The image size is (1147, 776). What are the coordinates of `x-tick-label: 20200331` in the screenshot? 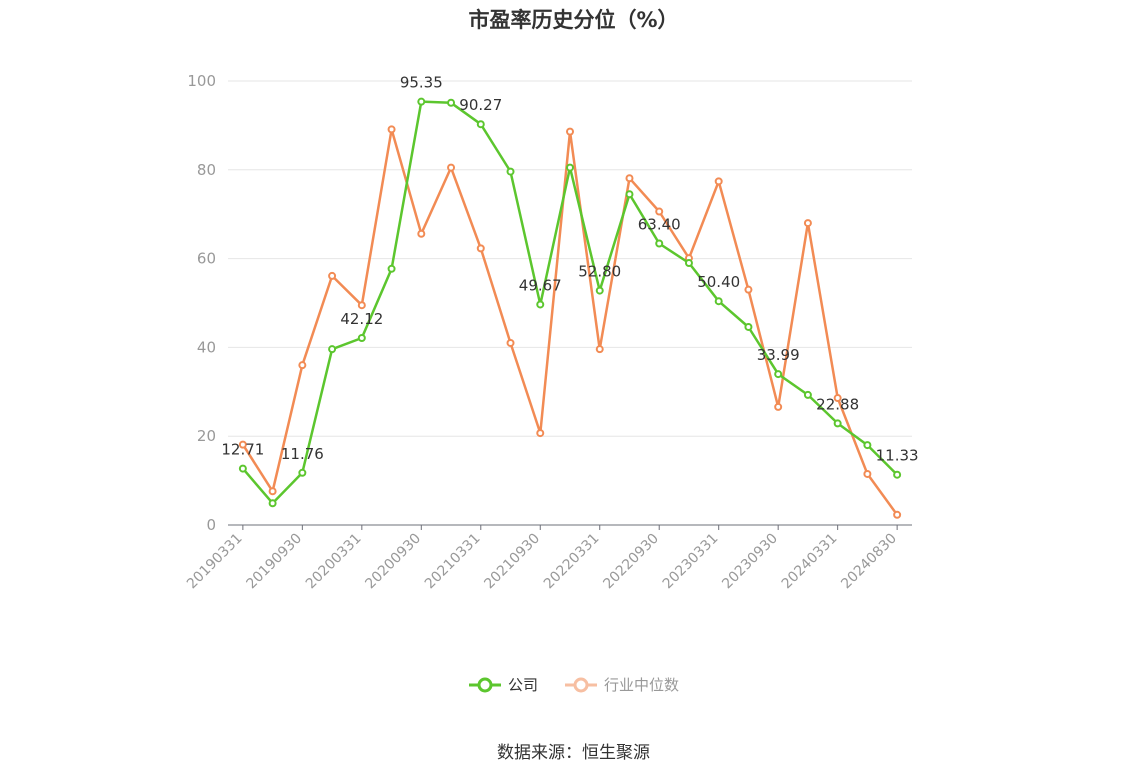 It's located at (334, 562).